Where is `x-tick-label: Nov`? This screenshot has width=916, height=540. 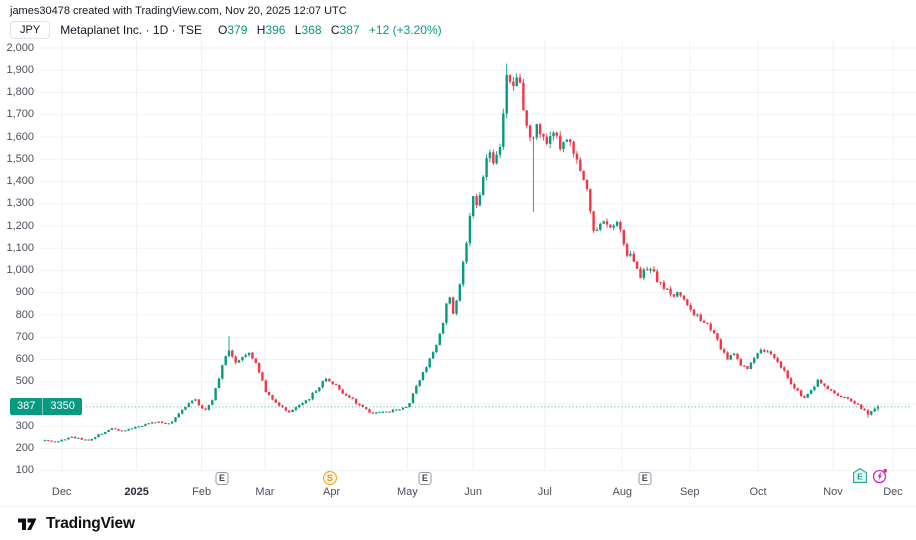 x-tick-label: Nov is located at coordinates (833, 492).